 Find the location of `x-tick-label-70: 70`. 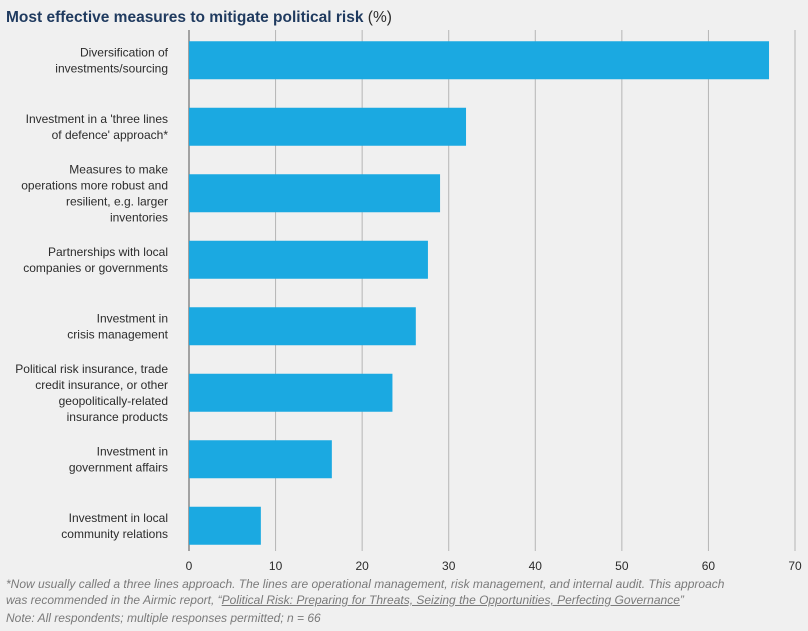

x-tick-label-70: 70 is located at coordinates (795, 566).